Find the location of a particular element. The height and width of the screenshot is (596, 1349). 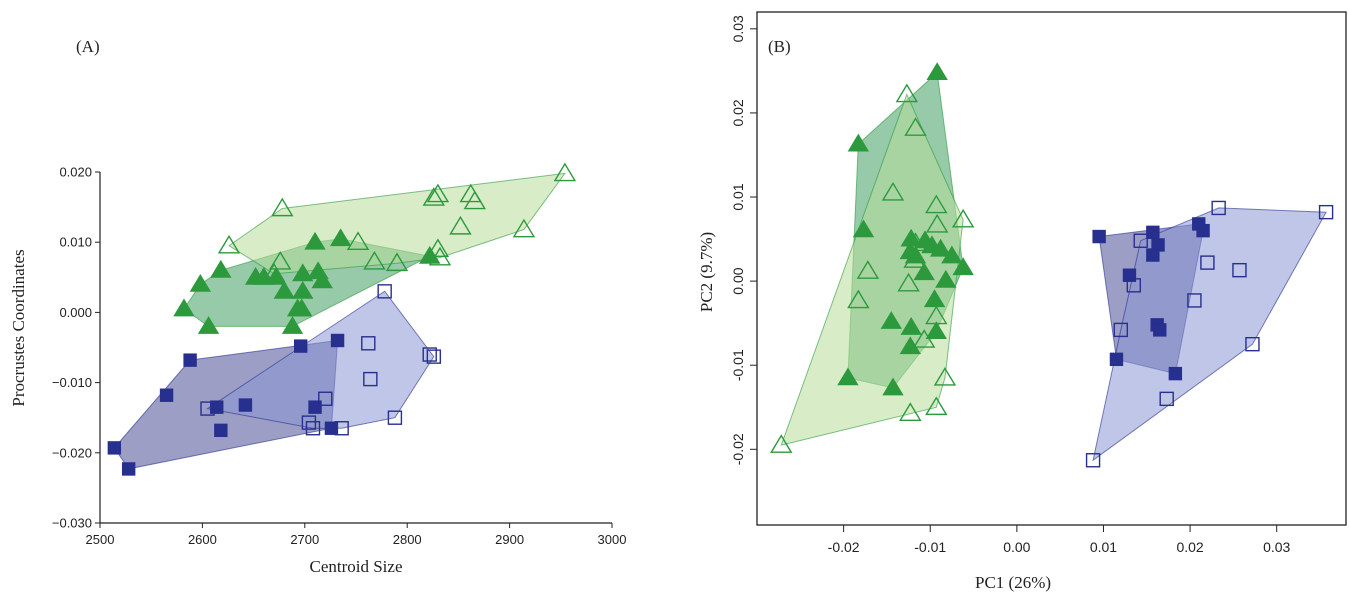

panel-a-ylabel: Procrustes Coordinates is located at coordinates (18, 327).